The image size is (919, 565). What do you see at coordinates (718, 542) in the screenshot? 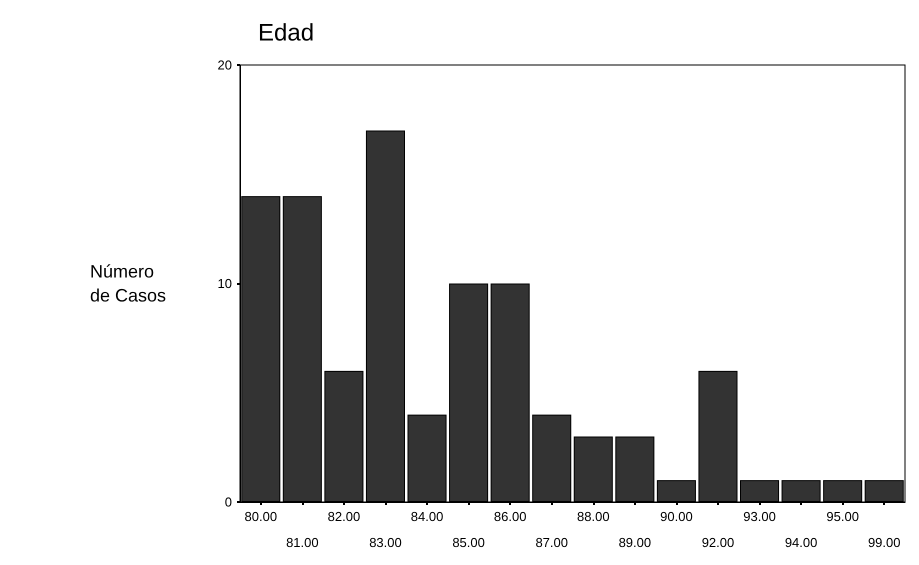
I see `x-tick-label: 92.00` at bounding box center [718, 542].